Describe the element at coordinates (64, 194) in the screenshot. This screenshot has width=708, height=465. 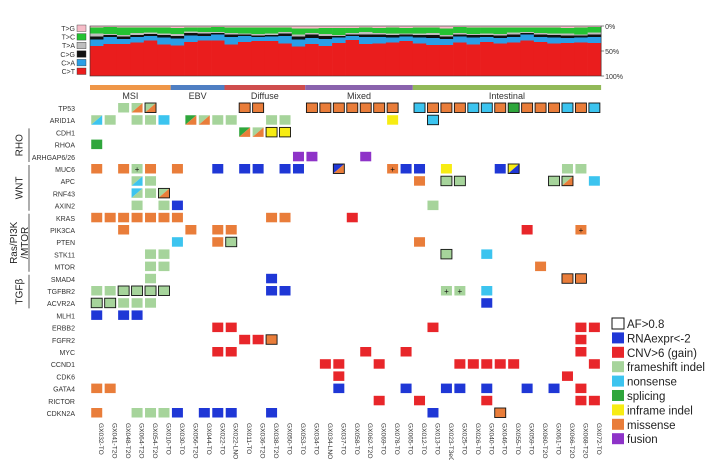
I see `gene-label-rnf43: RNF43` at that location.